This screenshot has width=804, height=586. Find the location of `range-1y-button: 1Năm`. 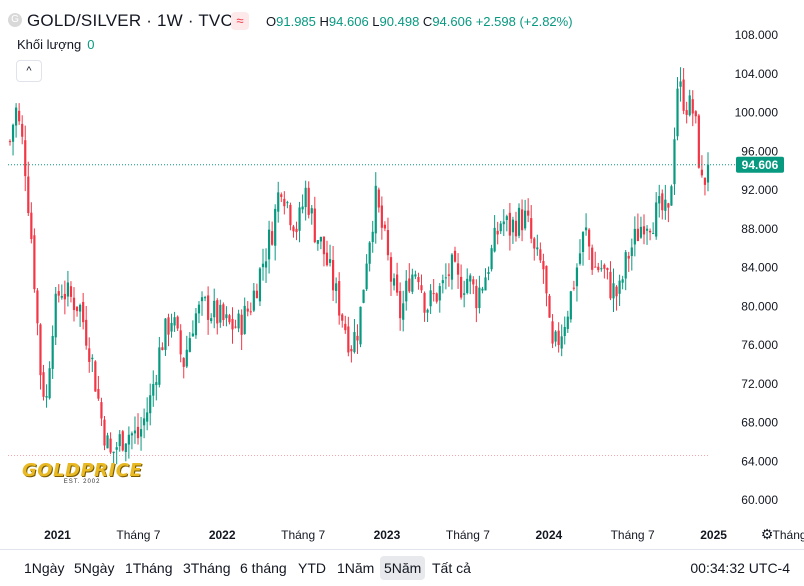

range-1y-button: 1Năm is located at coordinates (356, 568).